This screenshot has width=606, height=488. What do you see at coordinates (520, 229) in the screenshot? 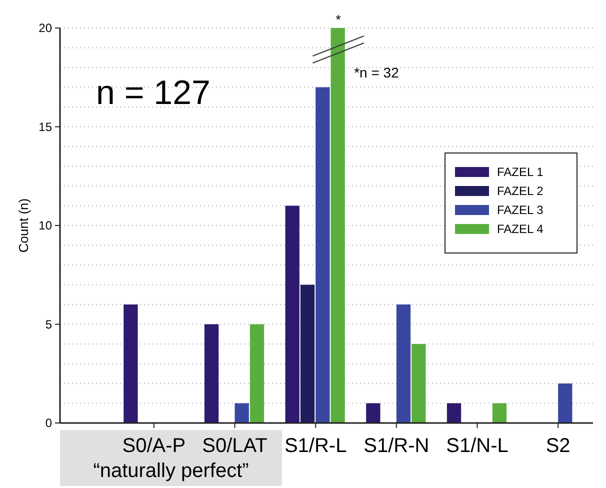
I see `legend-label: FAZEL 4` at bounding box center [520, 229].